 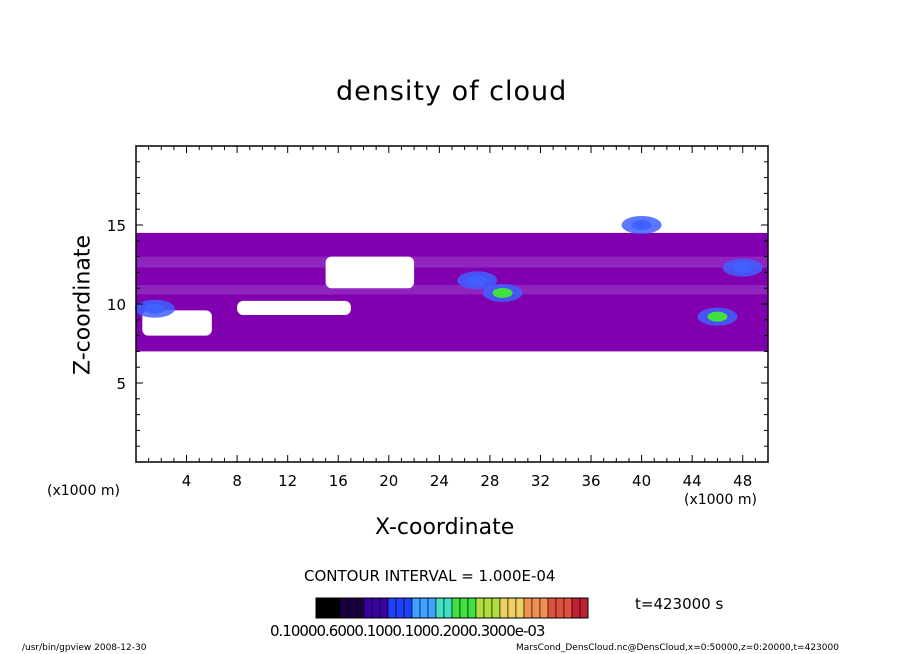 What do you see at coordinates (452, 91) in the screenshot?
I see `chart-title: density of cloud` at bounding box center [452, 91].